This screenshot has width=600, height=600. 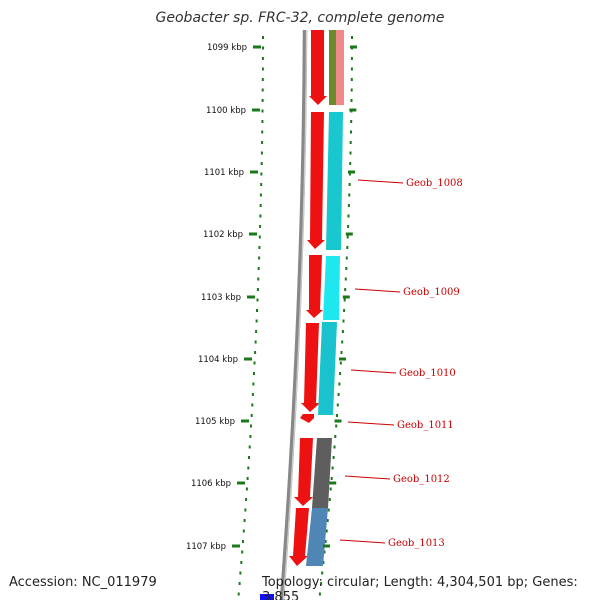 What do you see at coordinates (224, 173) in the screenshot?
I see `tick-label: 1101 kbp` at bounding box center [224, 173].